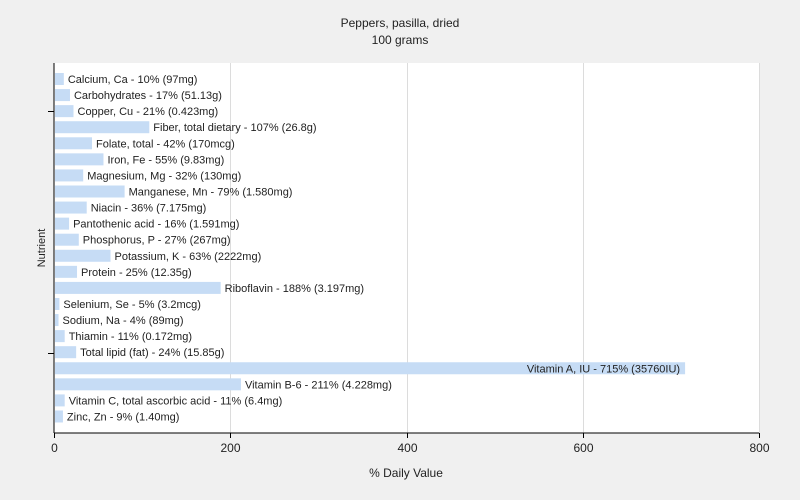 This screenshot has height=500, width=800. What do you see at coordinates (400, 23) in the screenshot?
I see `chart-title: Peppers, pasilla, dried` at bounding box center [400, 23].